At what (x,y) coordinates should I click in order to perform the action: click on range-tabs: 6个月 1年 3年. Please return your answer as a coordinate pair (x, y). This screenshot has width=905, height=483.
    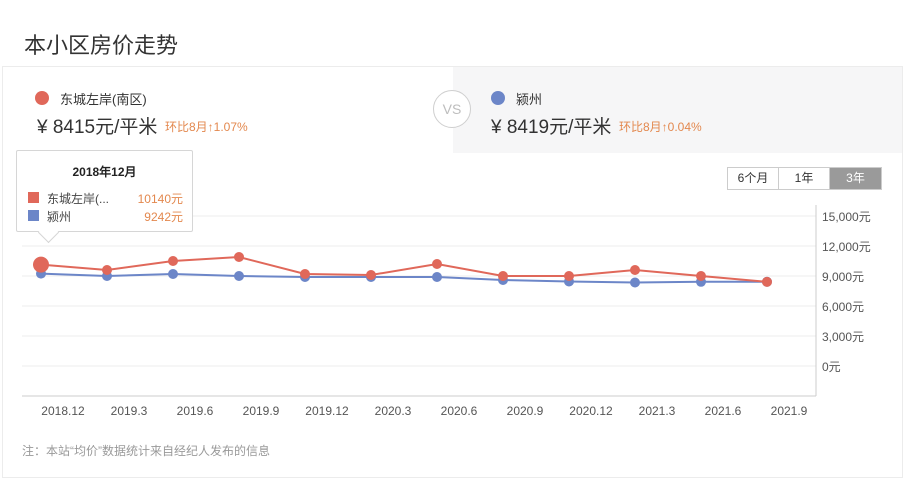
    Looking at the image, I should click on (804, 178).